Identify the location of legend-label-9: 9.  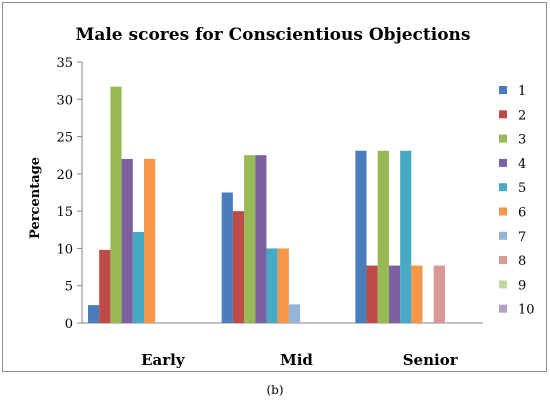
(522, 285).